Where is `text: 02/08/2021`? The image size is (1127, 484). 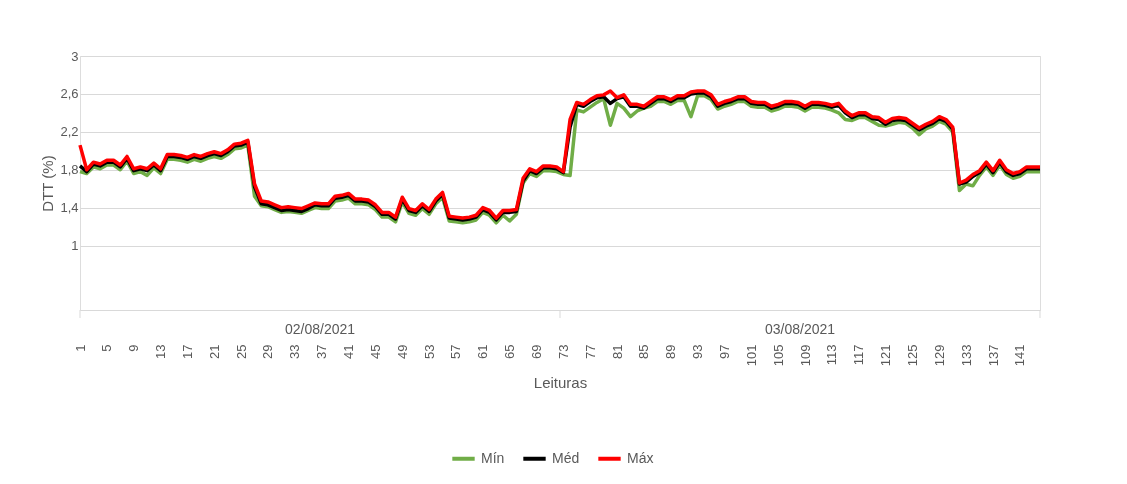 text: 02/08/2021 is located at coordinates (320, 329).